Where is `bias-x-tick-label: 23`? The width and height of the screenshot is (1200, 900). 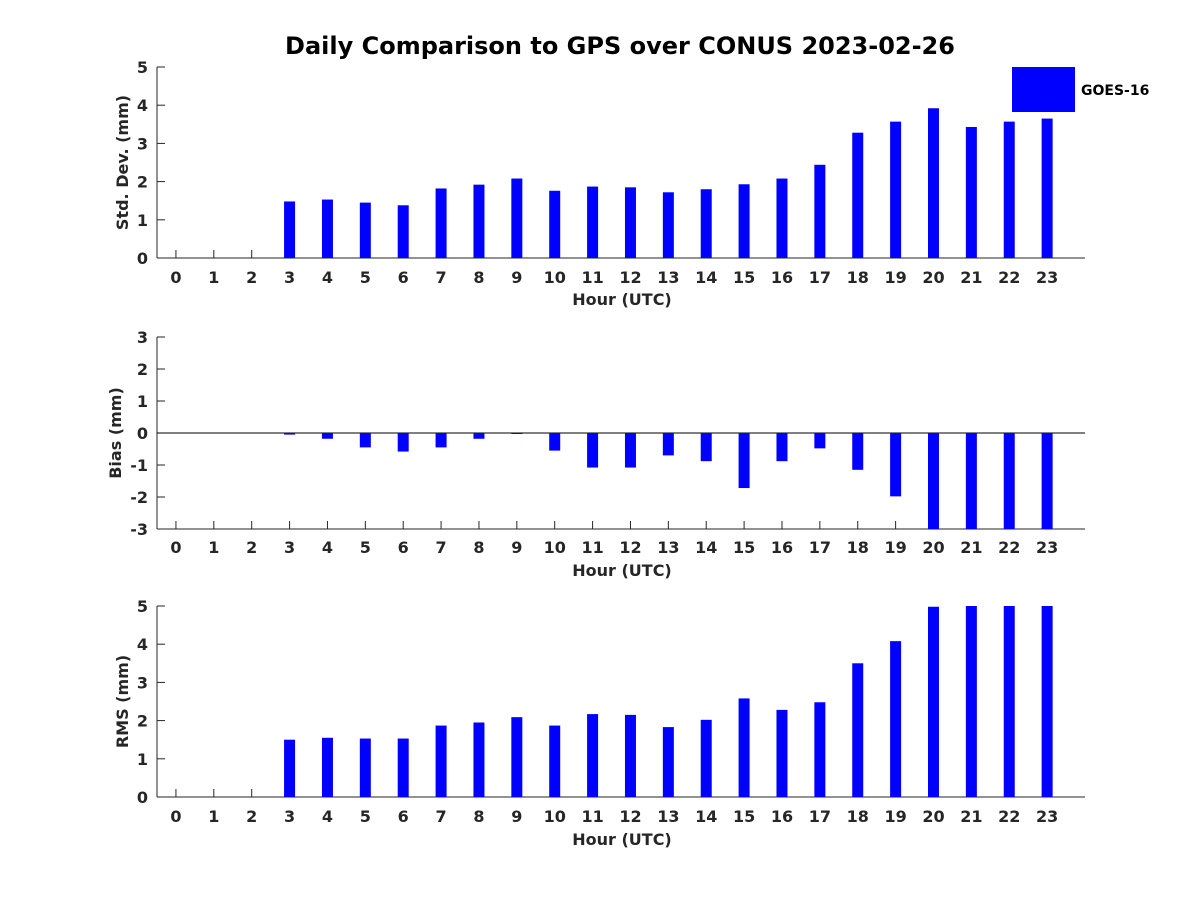 bias-x-tick-label: 23 is located at coordinates (1047, 547).